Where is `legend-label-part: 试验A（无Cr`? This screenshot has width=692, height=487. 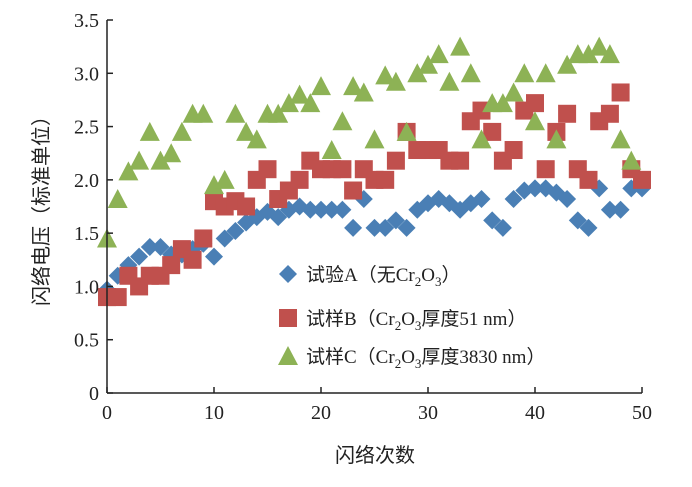
legend-label-part: 试验A（无Cr is located at coordinates (360, 275).